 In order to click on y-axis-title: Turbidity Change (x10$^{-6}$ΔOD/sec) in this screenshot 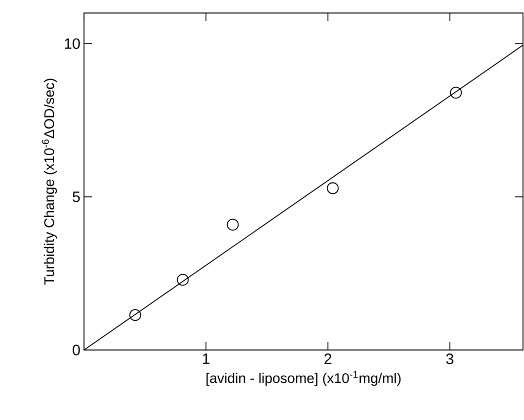, I will do `click(49, 181)`.